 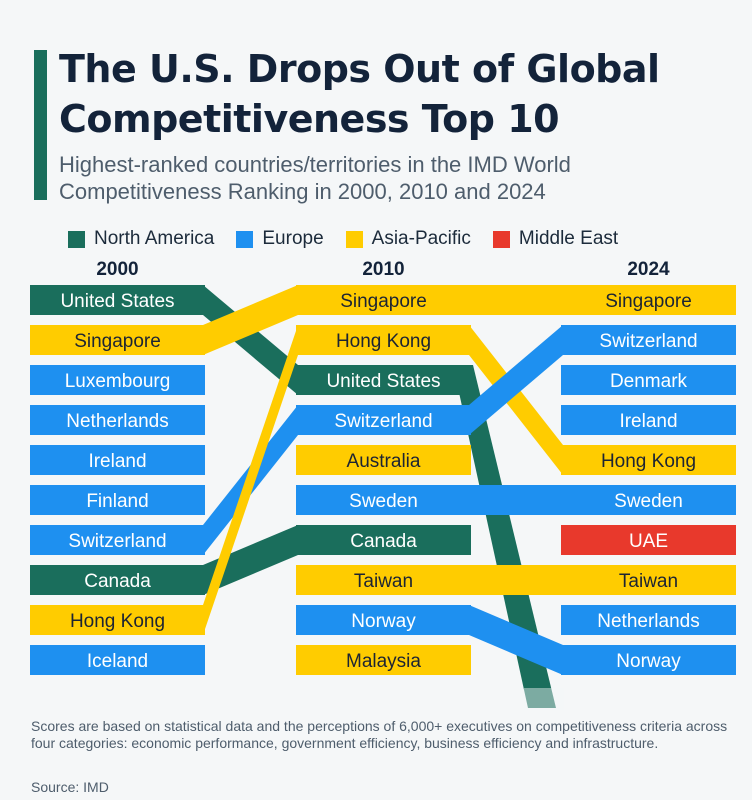 What do you see at coordinates (544, 699) in the screenshot?
I see `connector-fade` at bounding box center [544, 699].